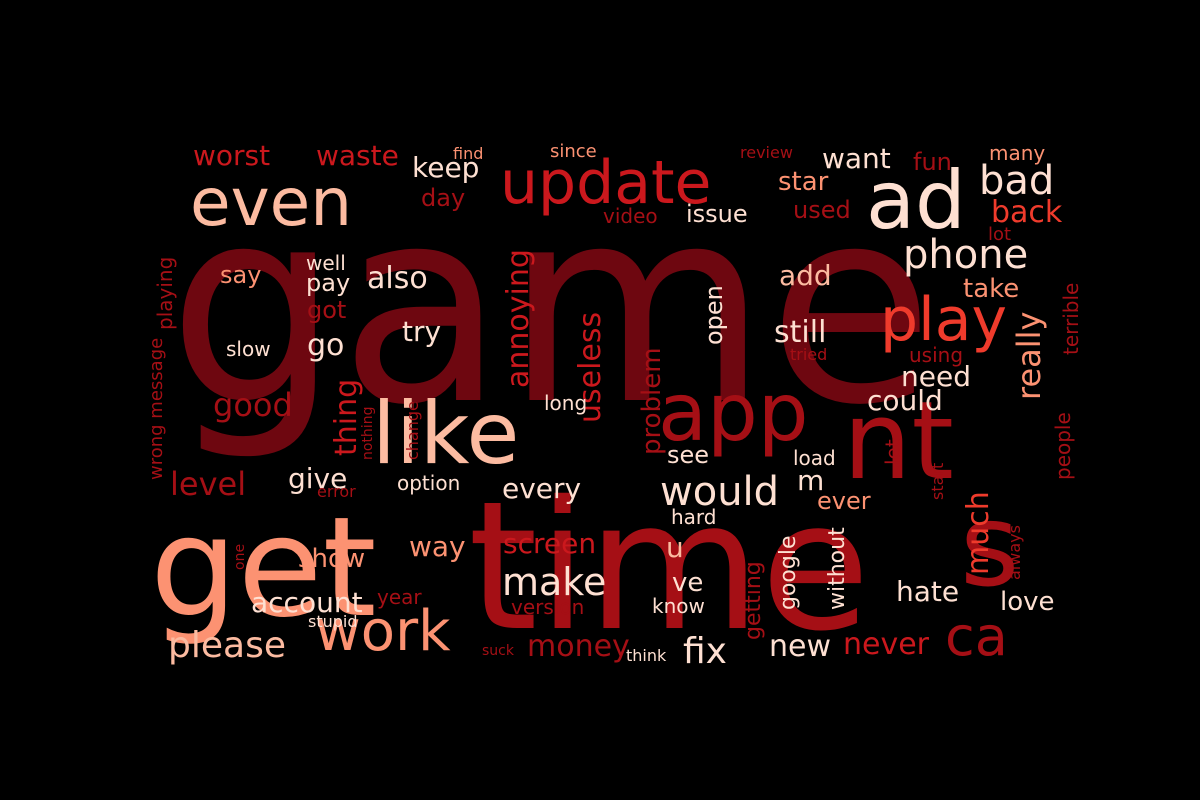 This screenshot has width=1200, height=800. I want to click on word-see: see, so click(688, 455).